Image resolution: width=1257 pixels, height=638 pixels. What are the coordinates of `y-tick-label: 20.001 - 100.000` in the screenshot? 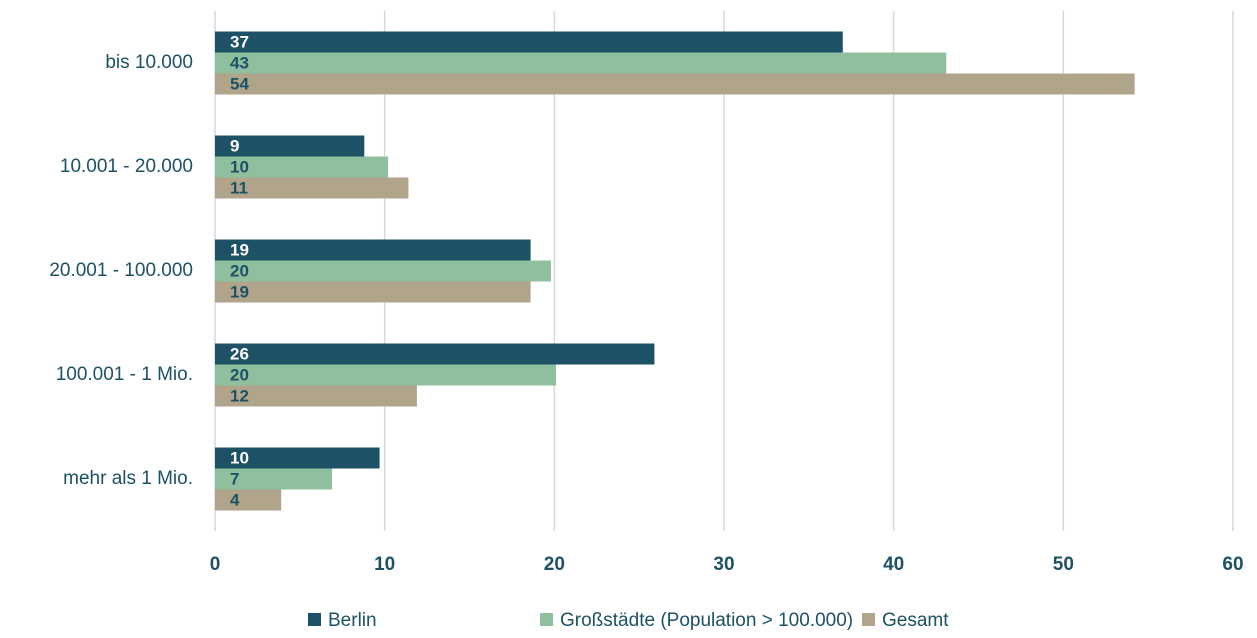 It's located at (121, 270).